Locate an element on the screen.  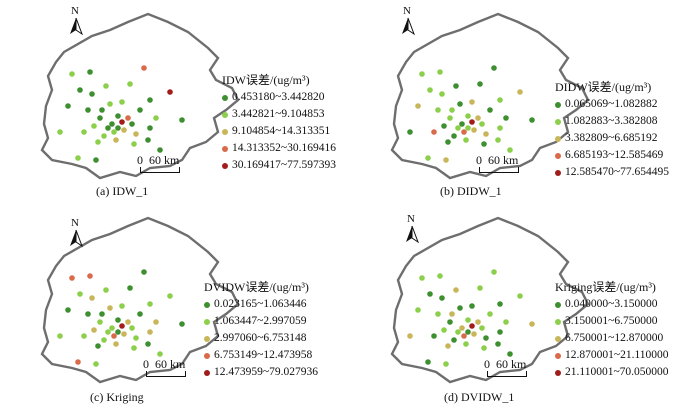
legend-label: 2.997060~6.753148 is located at coordinates (260, 338).